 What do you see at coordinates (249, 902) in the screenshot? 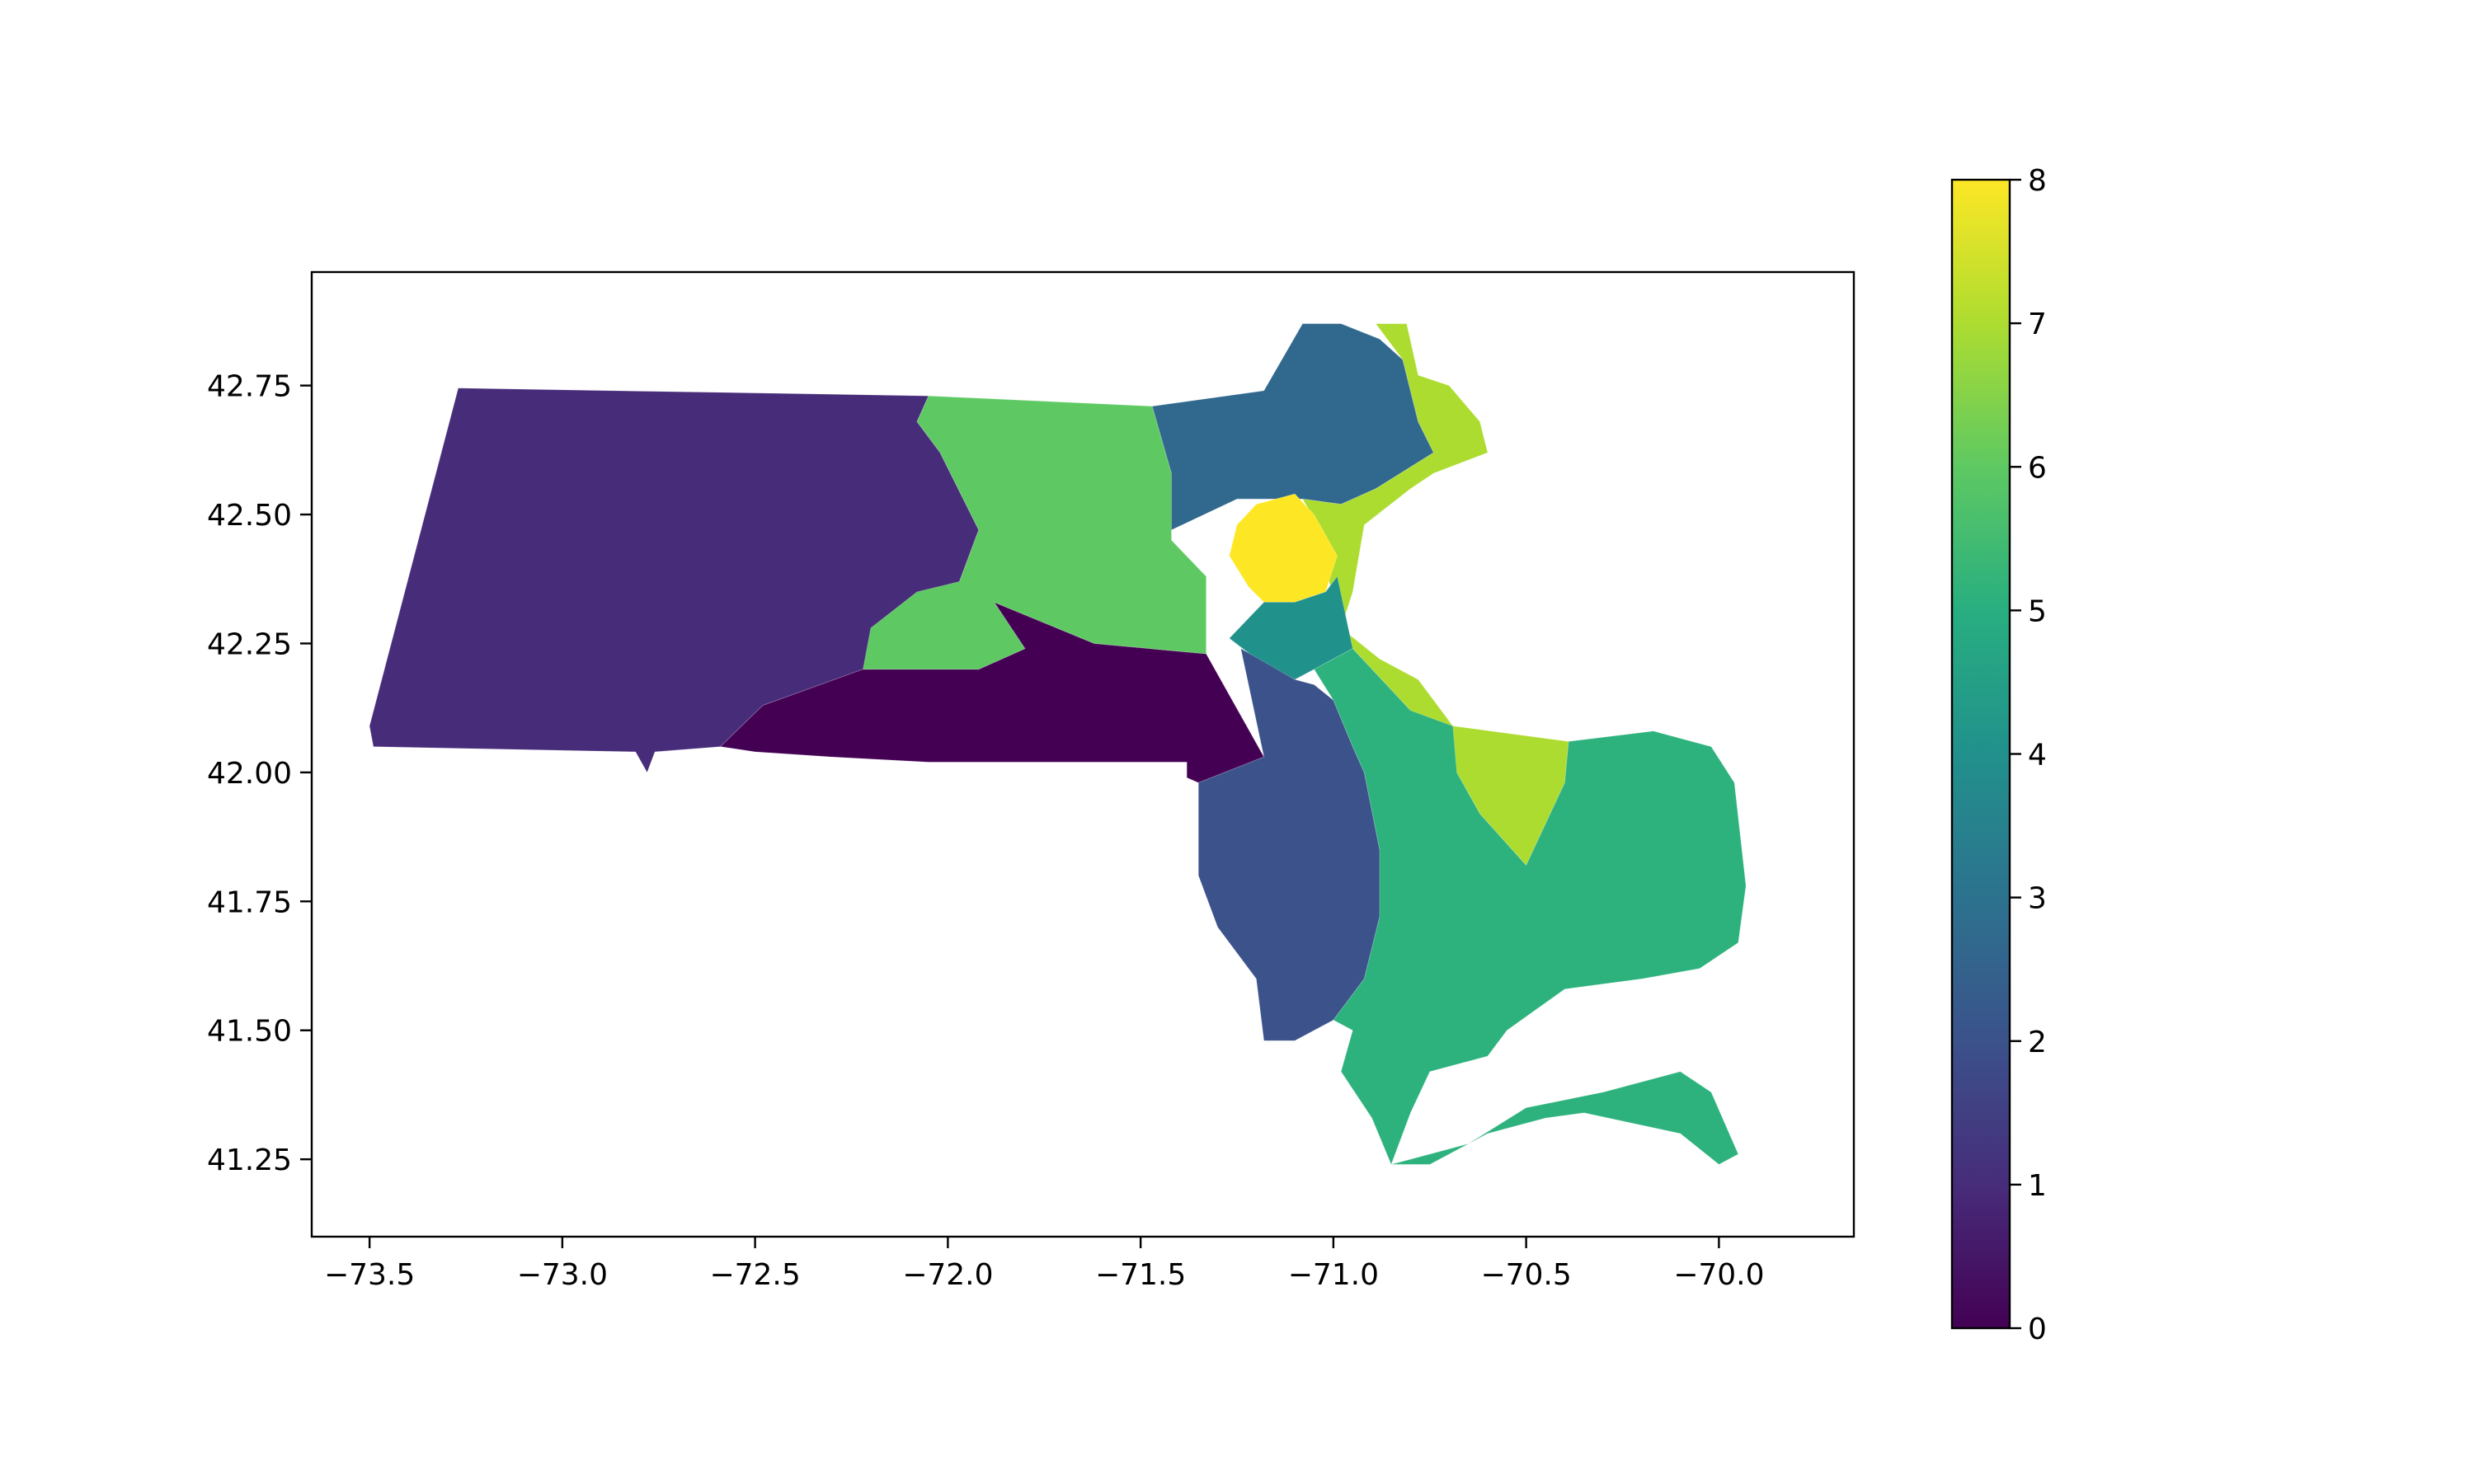
I see `y-tick-label: 41.75` at bounding box center [249, 902].